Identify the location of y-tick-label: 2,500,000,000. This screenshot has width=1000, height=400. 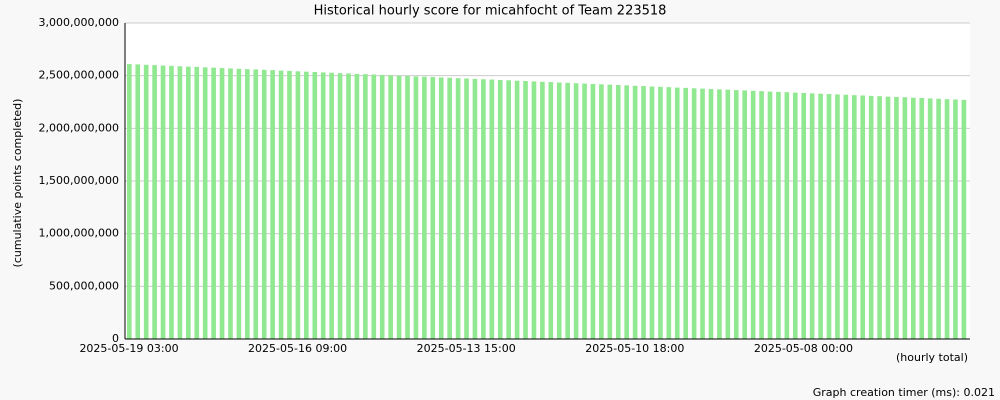
(79, 75).